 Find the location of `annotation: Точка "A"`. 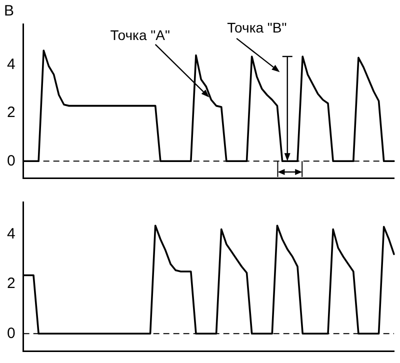

annotation: Точка "A" is located at coordinates (140, 34).